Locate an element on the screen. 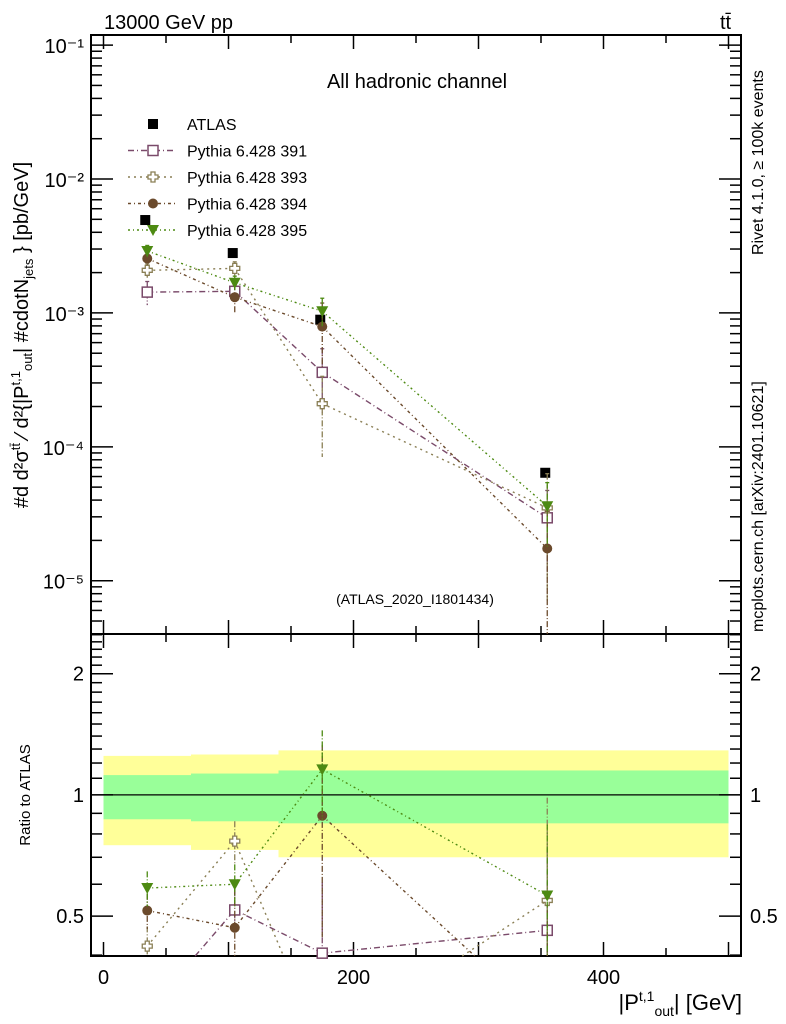  legend-label: ATLAS is located at coordinates (212, 125).